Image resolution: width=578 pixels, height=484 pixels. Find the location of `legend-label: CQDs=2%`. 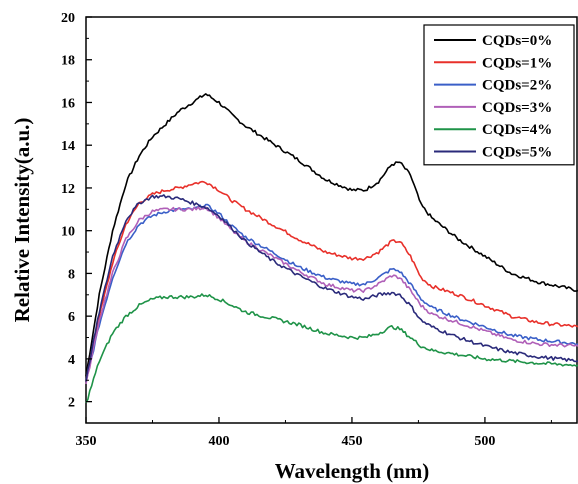

legend-label: CQDs=2% is located at coordinates (517, 86).